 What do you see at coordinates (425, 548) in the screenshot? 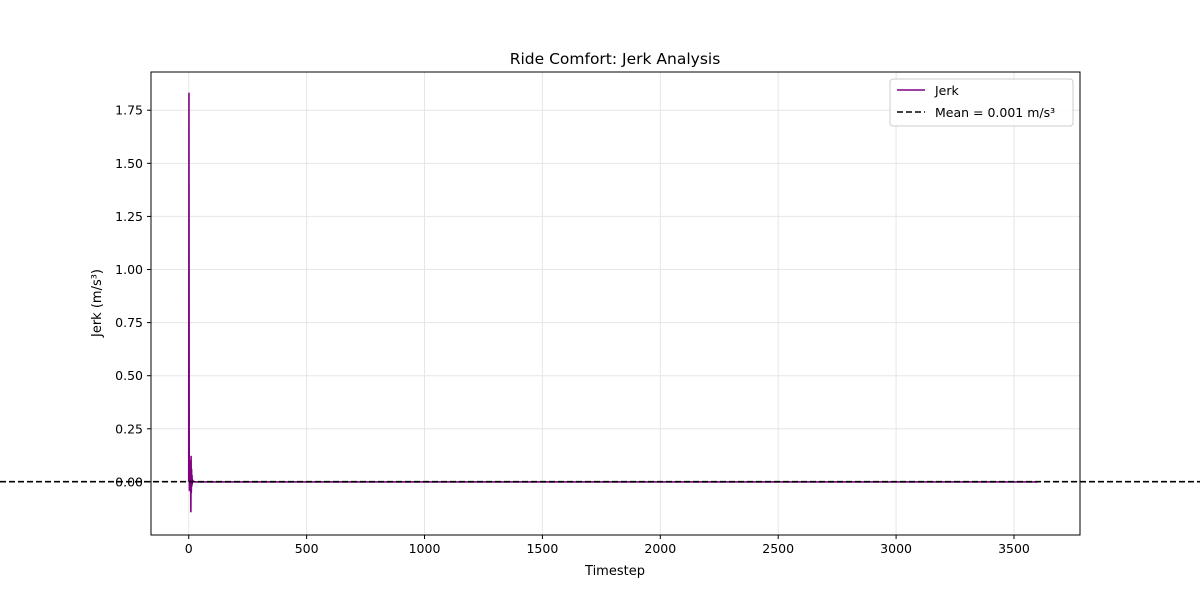
I see `x-tick-label: 1000` at bounding box center [425, 548].